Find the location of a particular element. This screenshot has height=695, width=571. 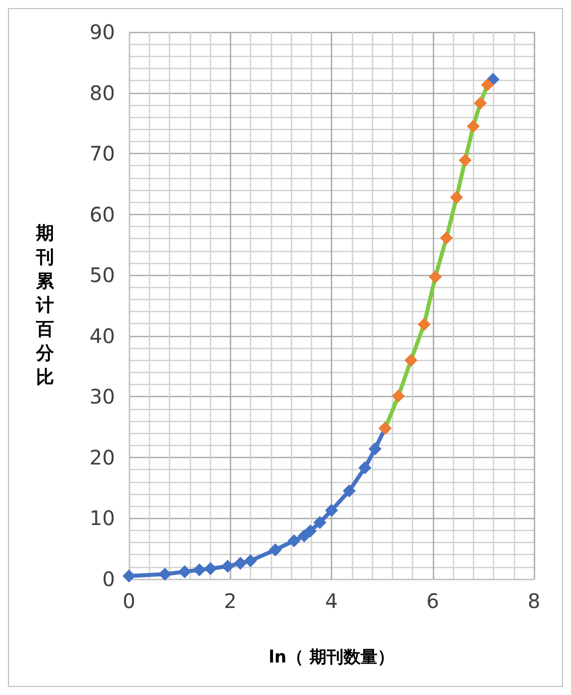

y-tick-label: 40 is located at coordinates (102, 336).